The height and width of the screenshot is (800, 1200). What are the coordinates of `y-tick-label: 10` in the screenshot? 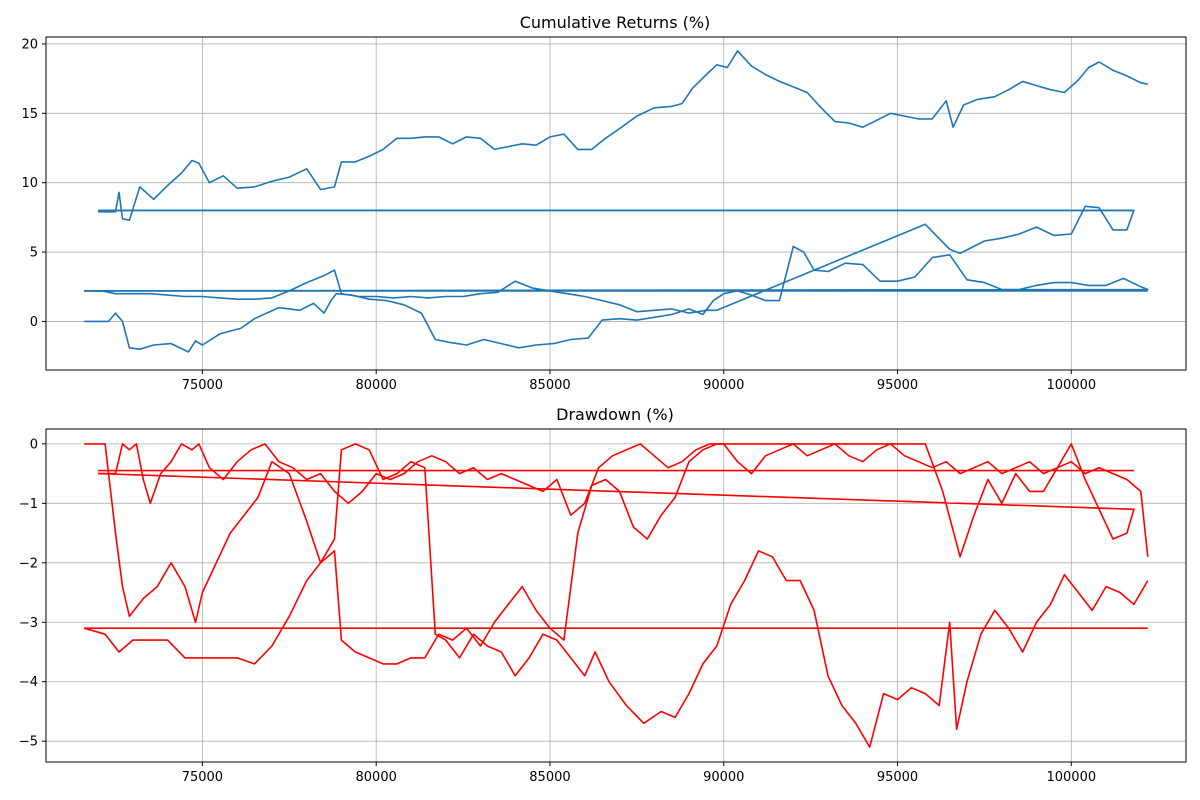 It's located at (29, 183).